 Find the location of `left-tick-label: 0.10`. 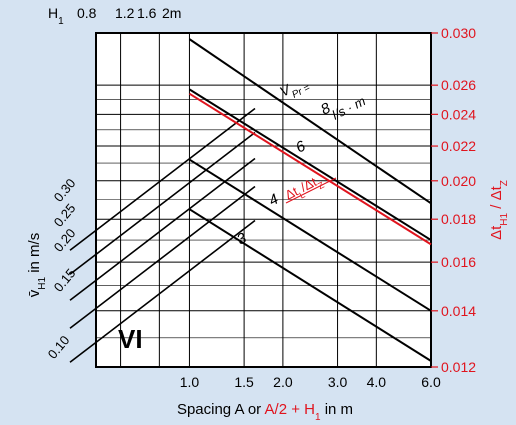

left-tick-label: 0.10 is located at coordinates (59, 347).